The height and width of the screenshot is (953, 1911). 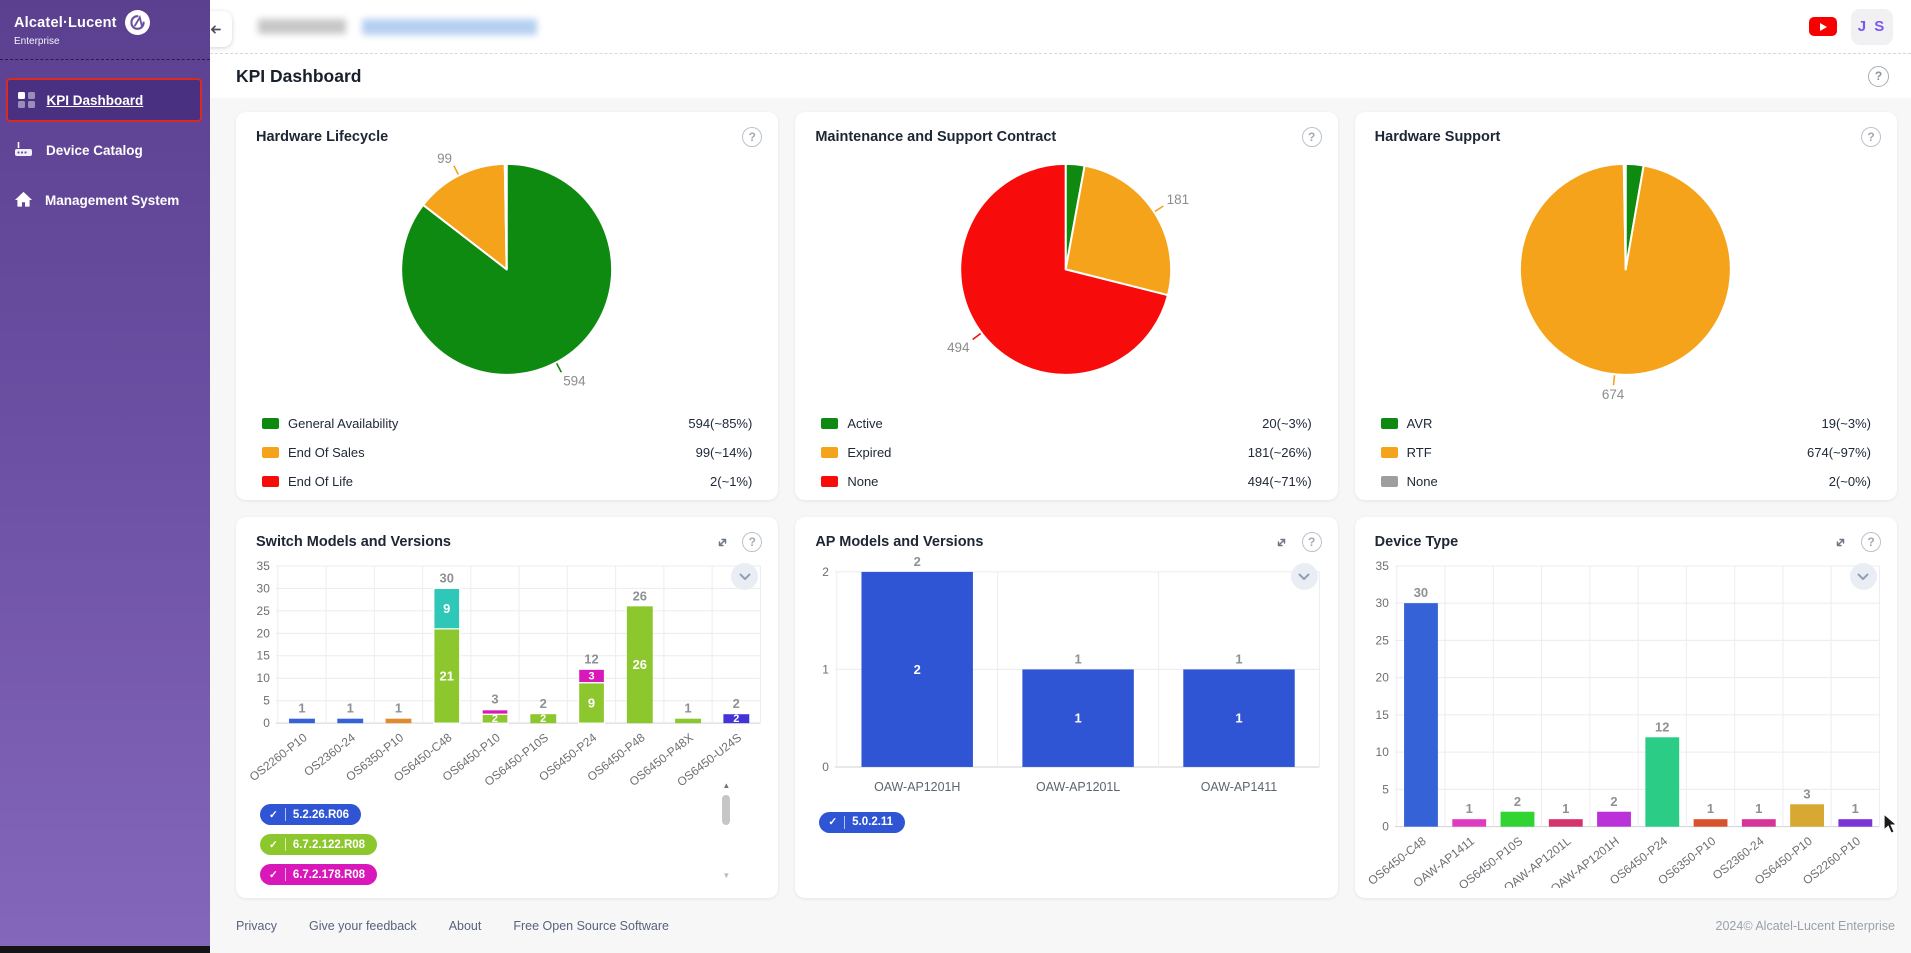 I want to click on sidebar-item-management-system: Management System, so click(x=105, y=200).